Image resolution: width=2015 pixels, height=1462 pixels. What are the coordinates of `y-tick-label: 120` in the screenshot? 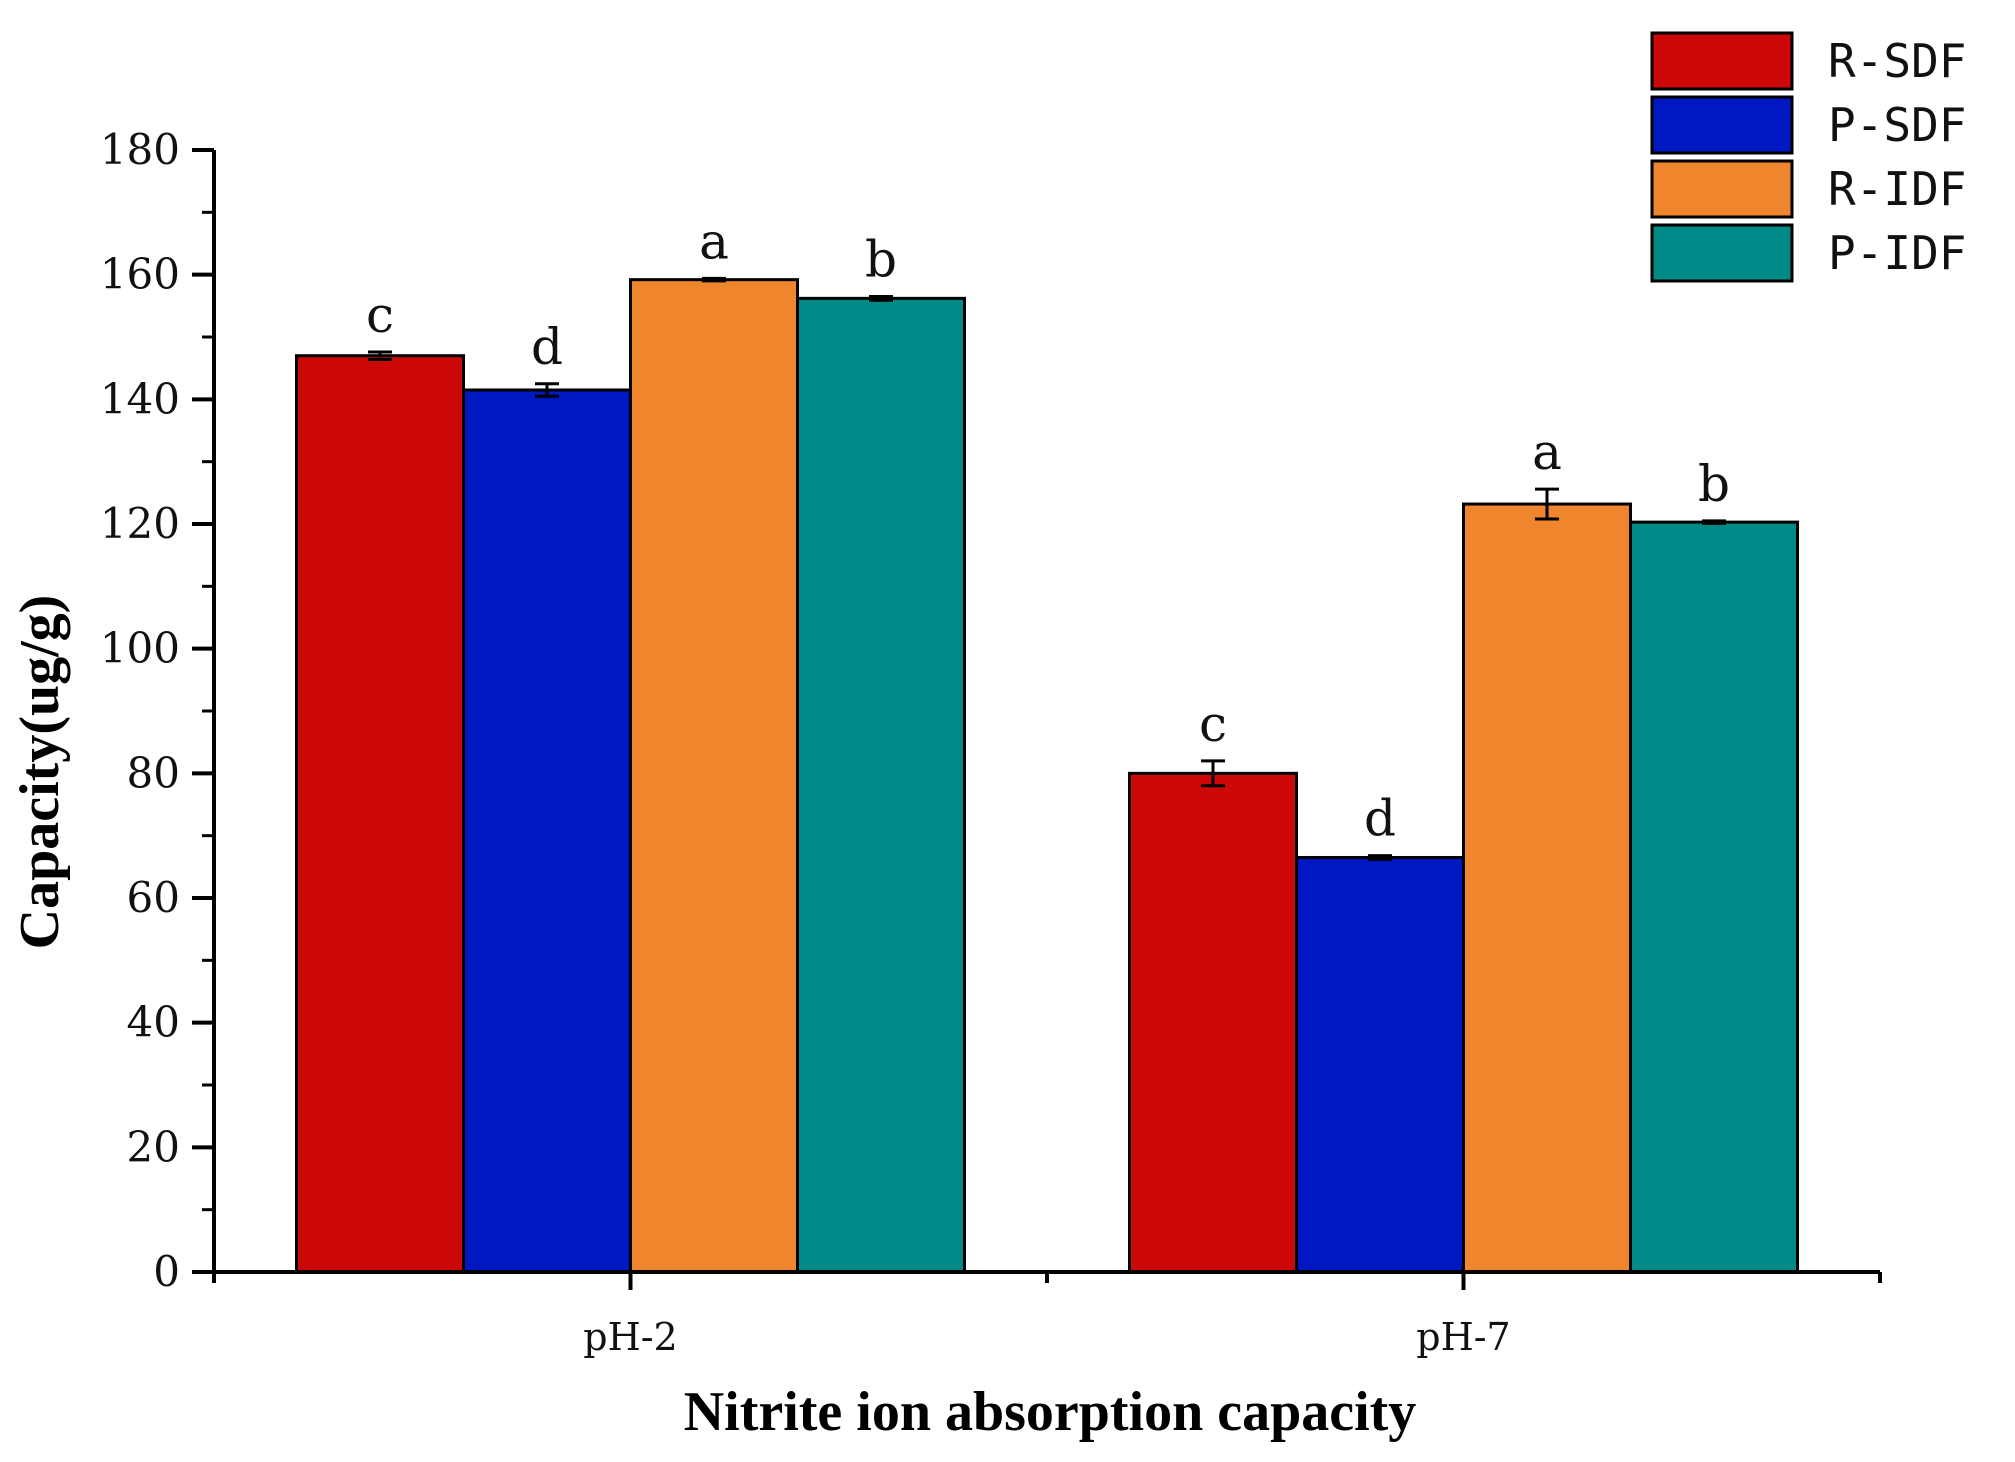 It's located at (140, 523).